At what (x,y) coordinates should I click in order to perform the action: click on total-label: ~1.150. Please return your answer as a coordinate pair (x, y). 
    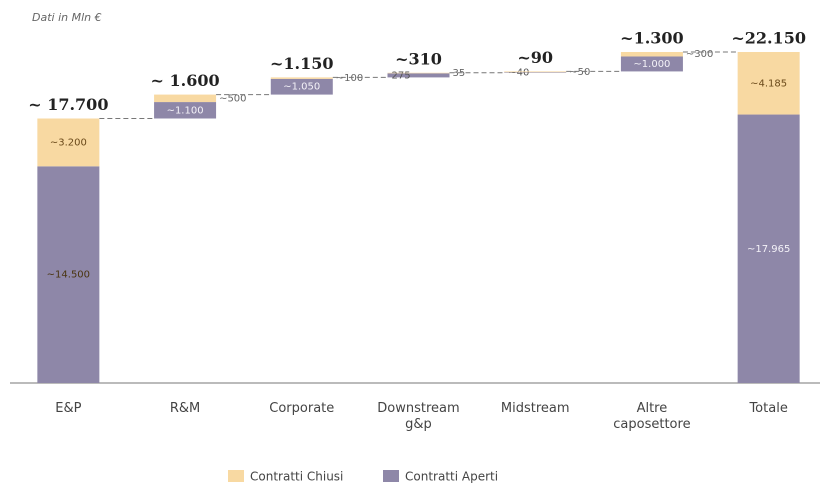
    Looking at the image, I should click on (302, 63).